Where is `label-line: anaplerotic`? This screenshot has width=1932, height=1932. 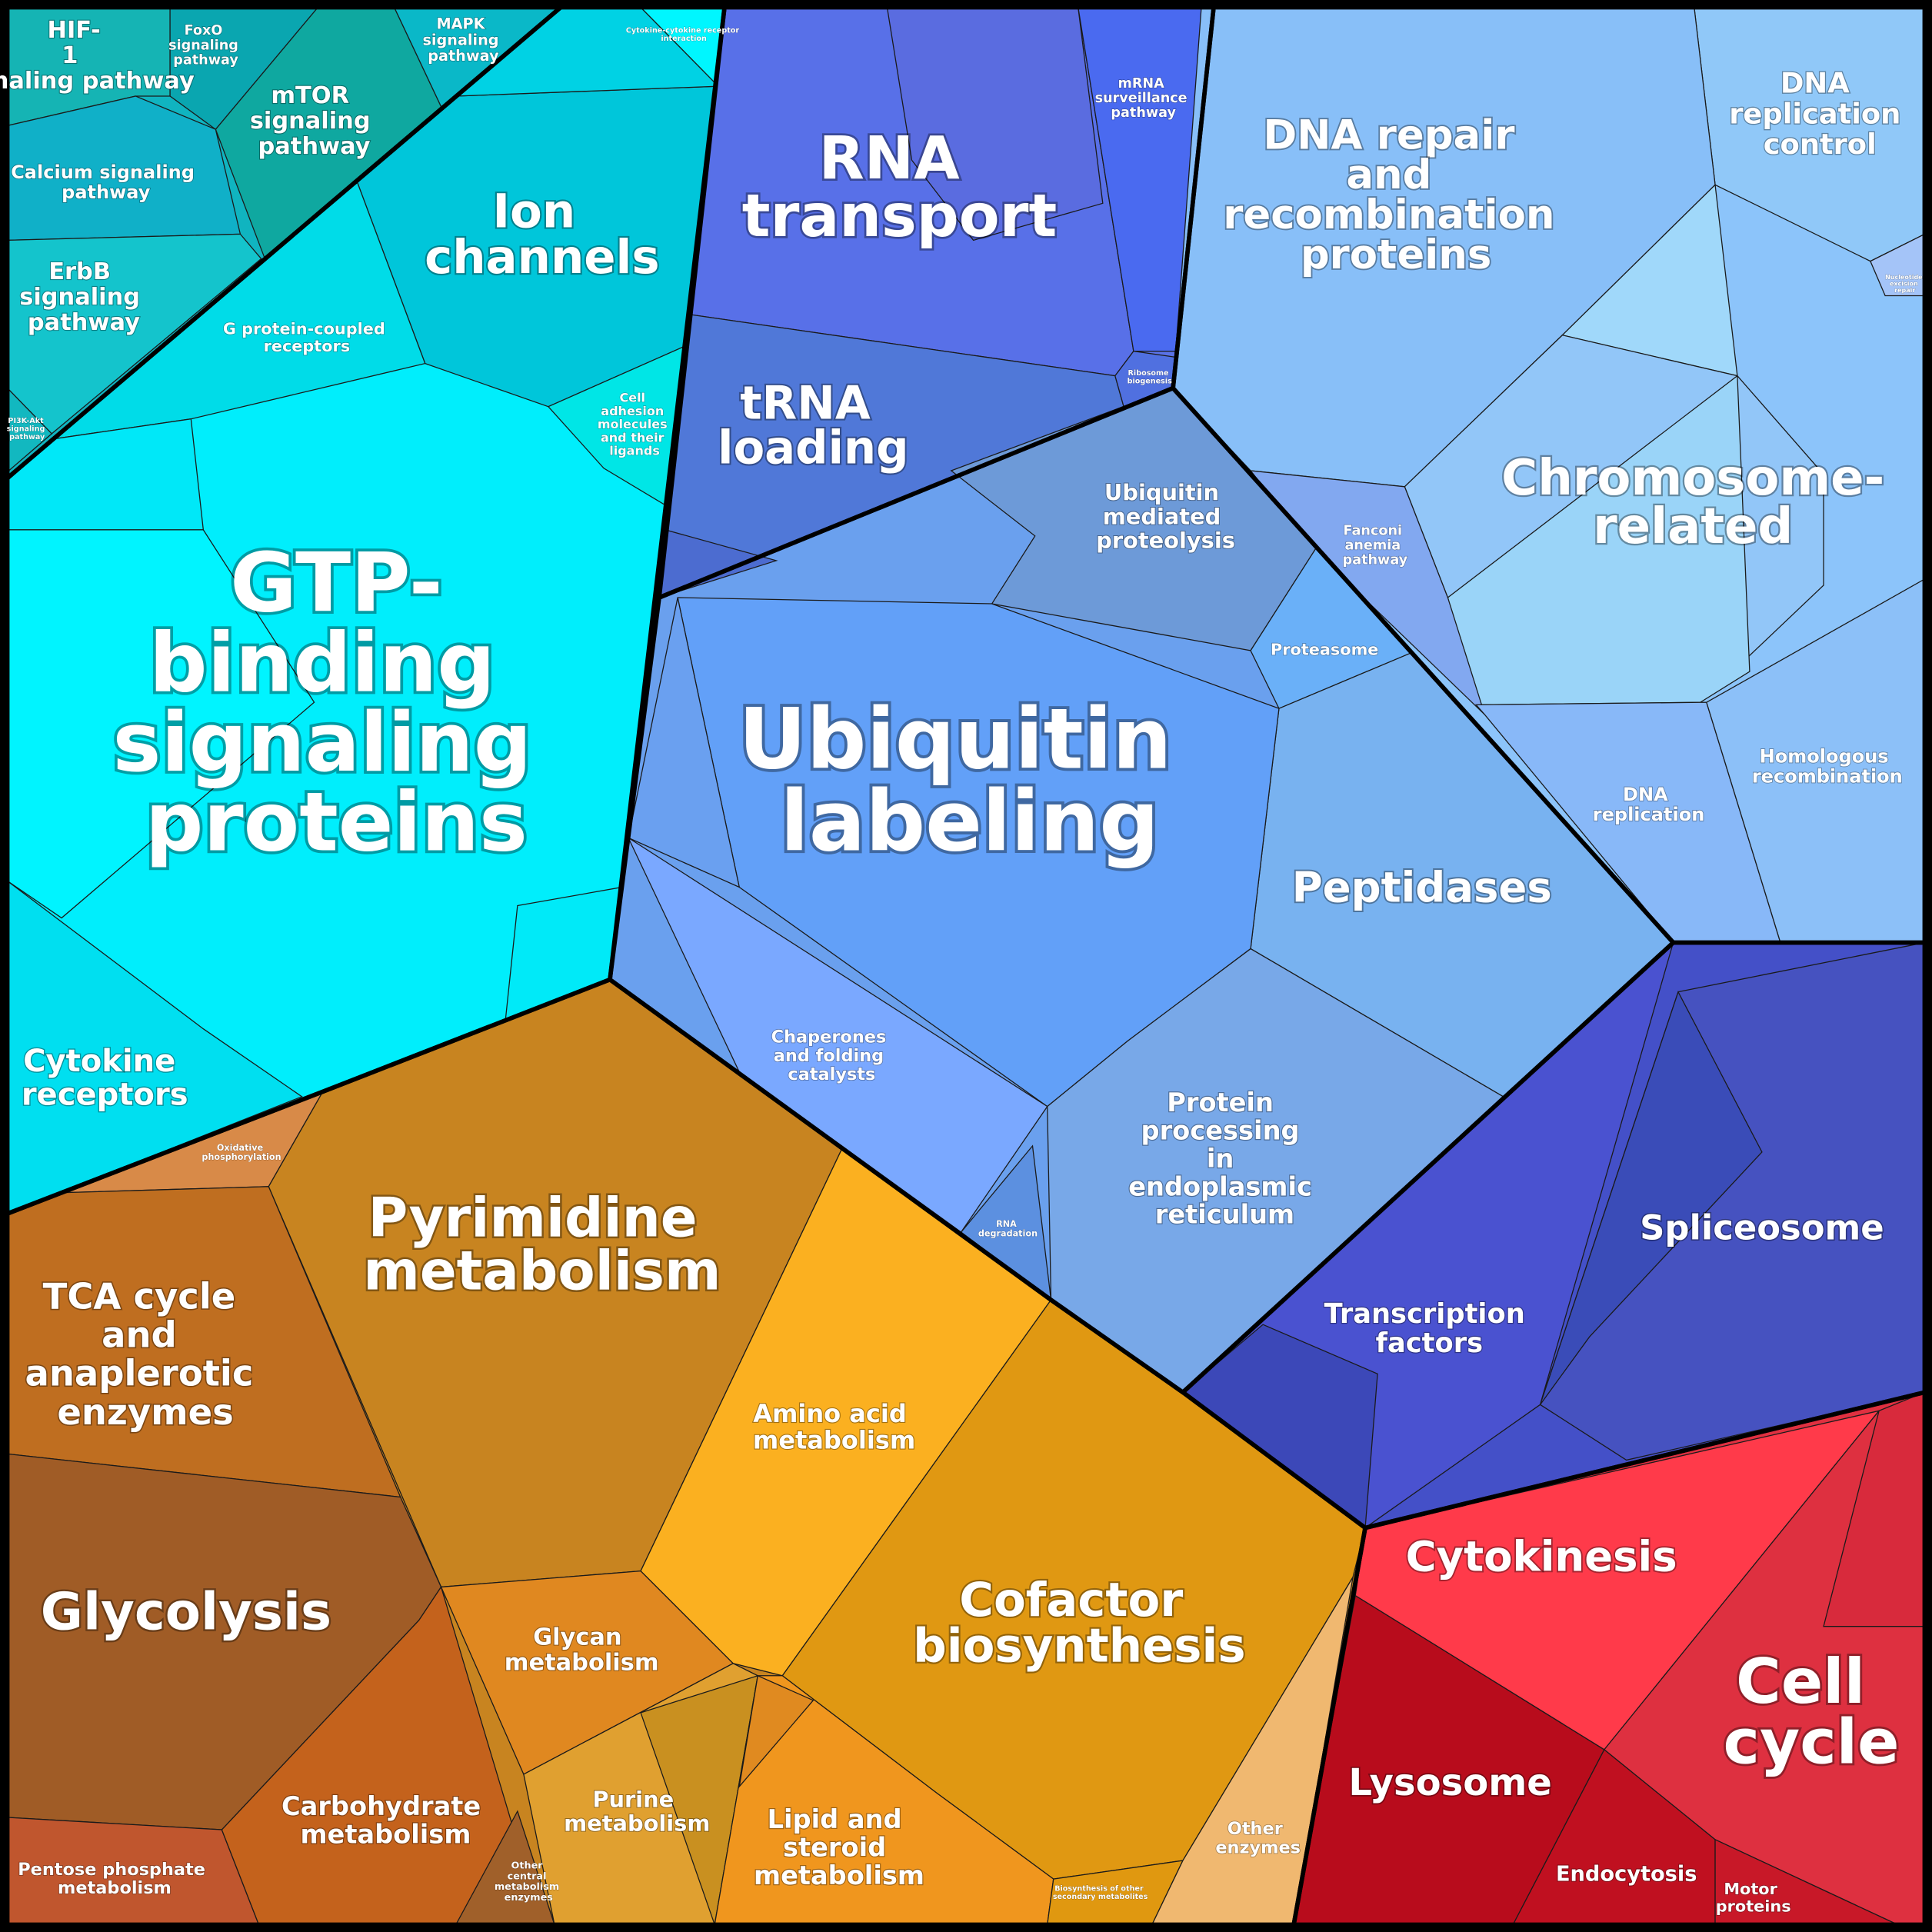 label-line: anaplerotic is located at coordinates (145, 1373).